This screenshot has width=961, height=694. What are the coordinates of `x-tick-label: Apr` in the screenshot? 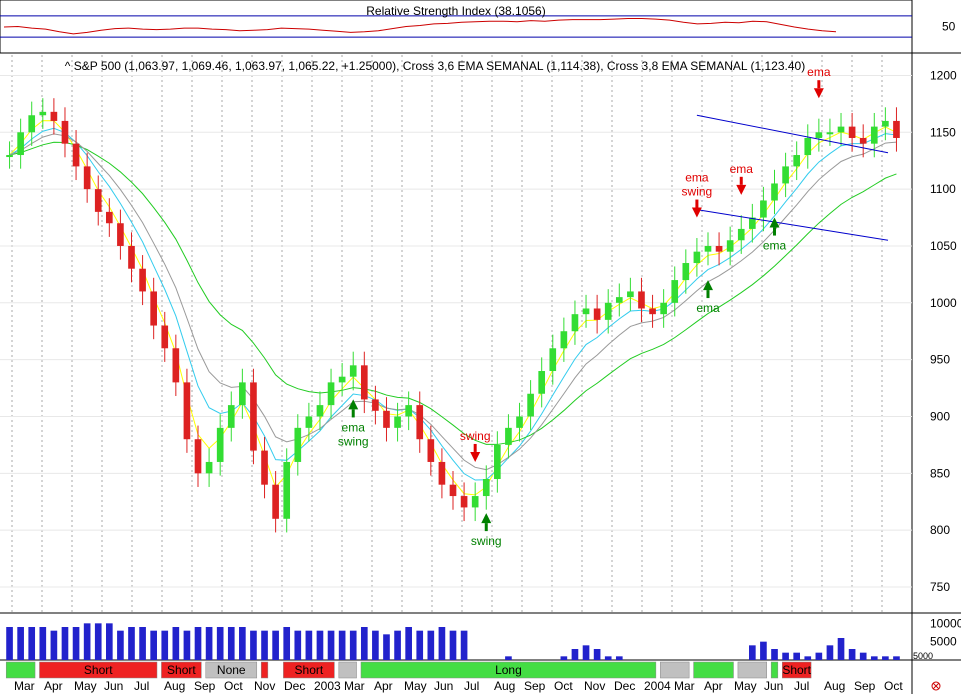 It's located at (713, 686).